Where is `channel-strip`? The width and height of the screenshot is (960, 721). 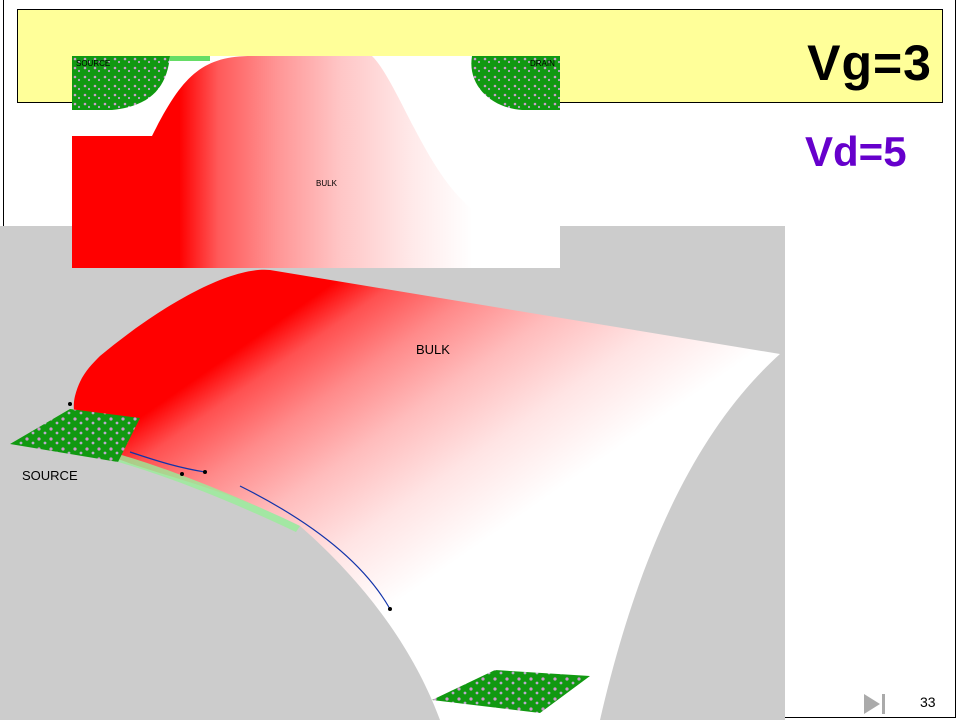
channel-strip is located at coordinates (209, 493).